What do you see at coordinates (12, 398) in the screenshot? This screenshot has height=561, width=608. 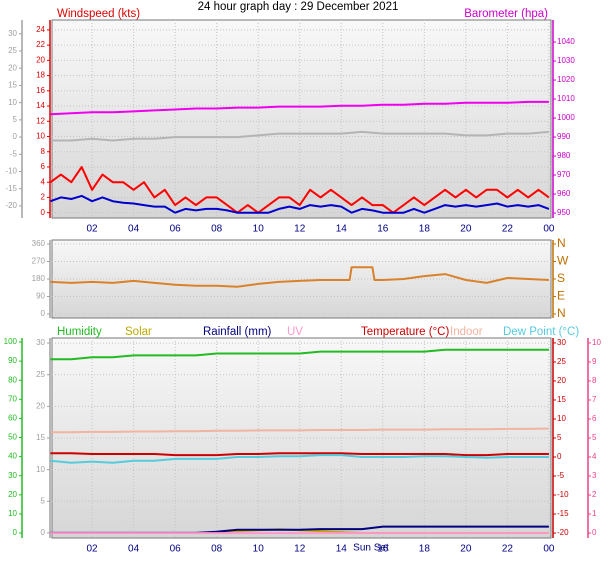 I see `y-tick-label: 70` at bounding box center [12, 398].